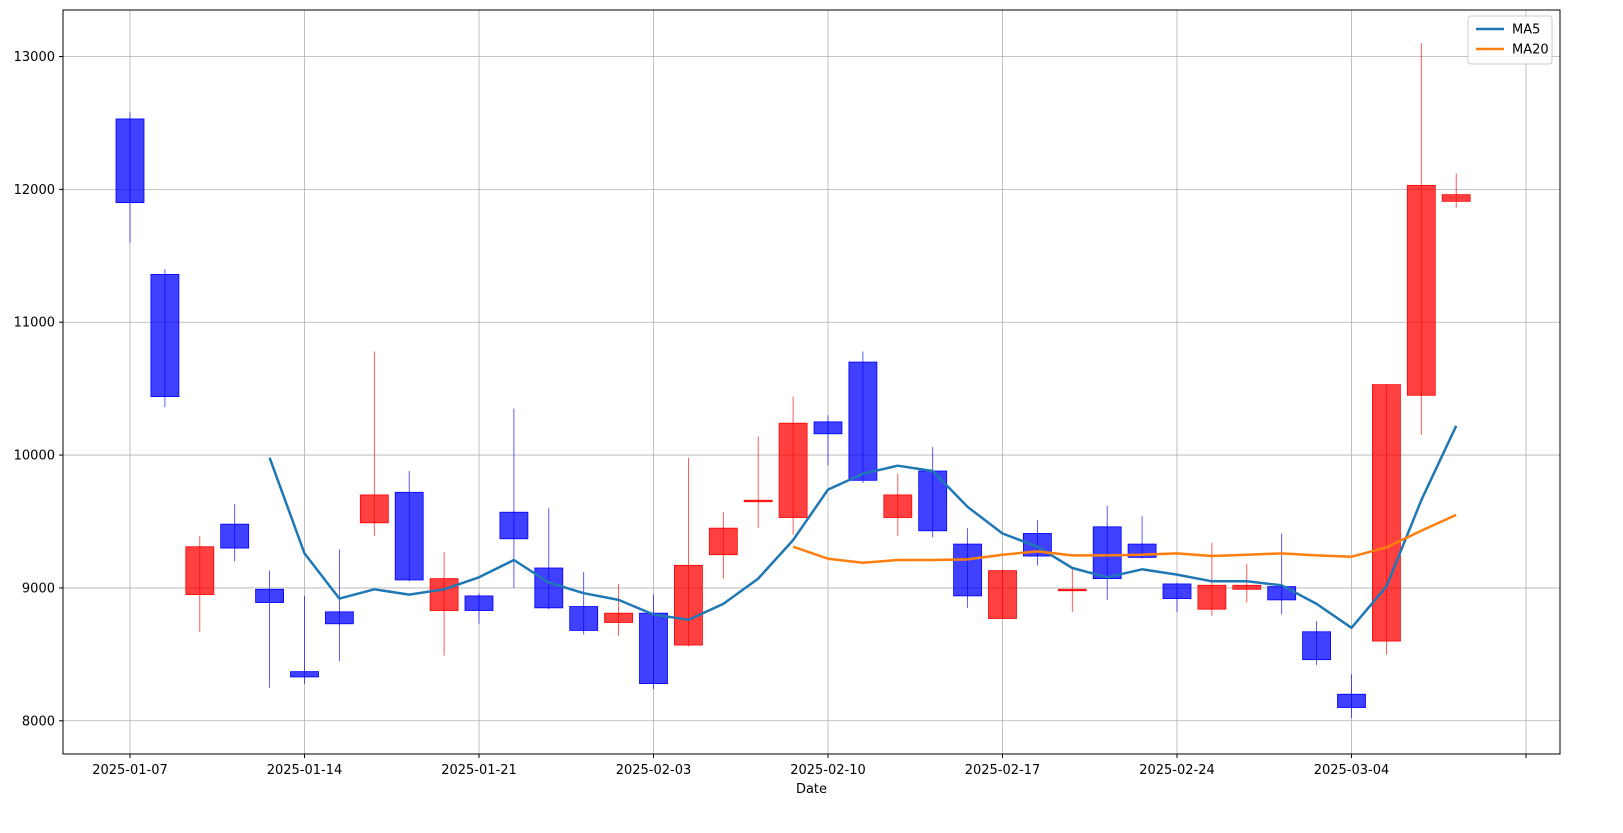 This screenshot has width=1623, height=833. Describe the element at coordinates (1510, 40) in the screenshot. I see `legend: MA5 MA20` at that location.